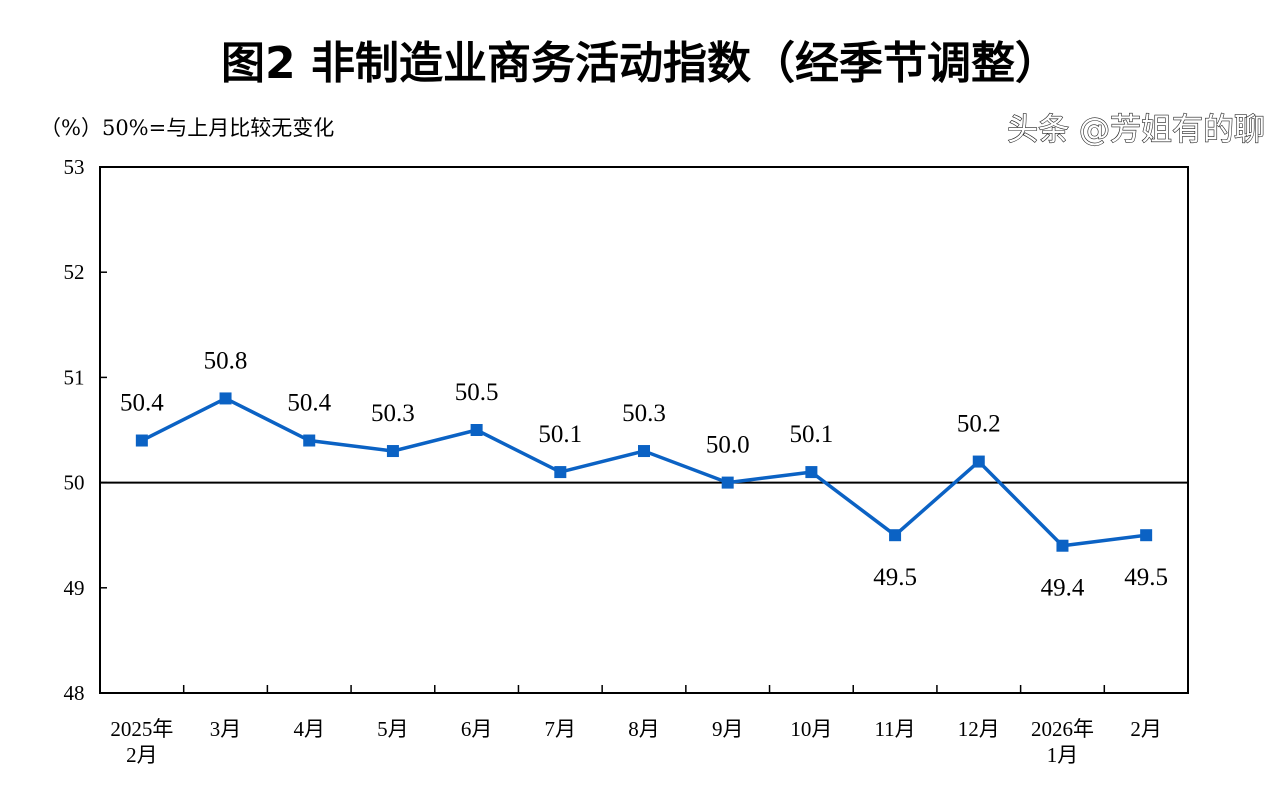 Image resolution: width=1280 pixels, height=793 pixels. I want to click on chart-title: 图2 非制造业商务活动指数（经季节调整）, so click(640, 63).